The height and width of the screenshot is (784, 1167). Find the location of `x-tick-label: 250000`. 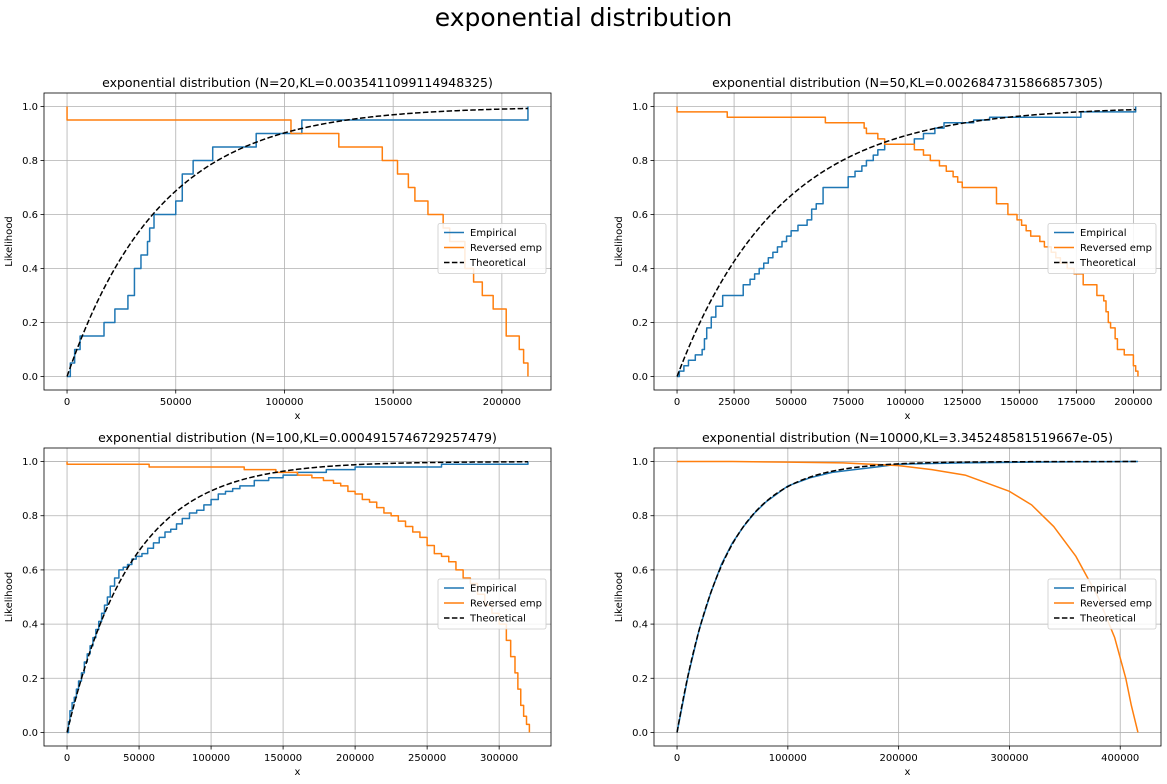

x-tick-label: 250000 is located at coordinates (427, 758).